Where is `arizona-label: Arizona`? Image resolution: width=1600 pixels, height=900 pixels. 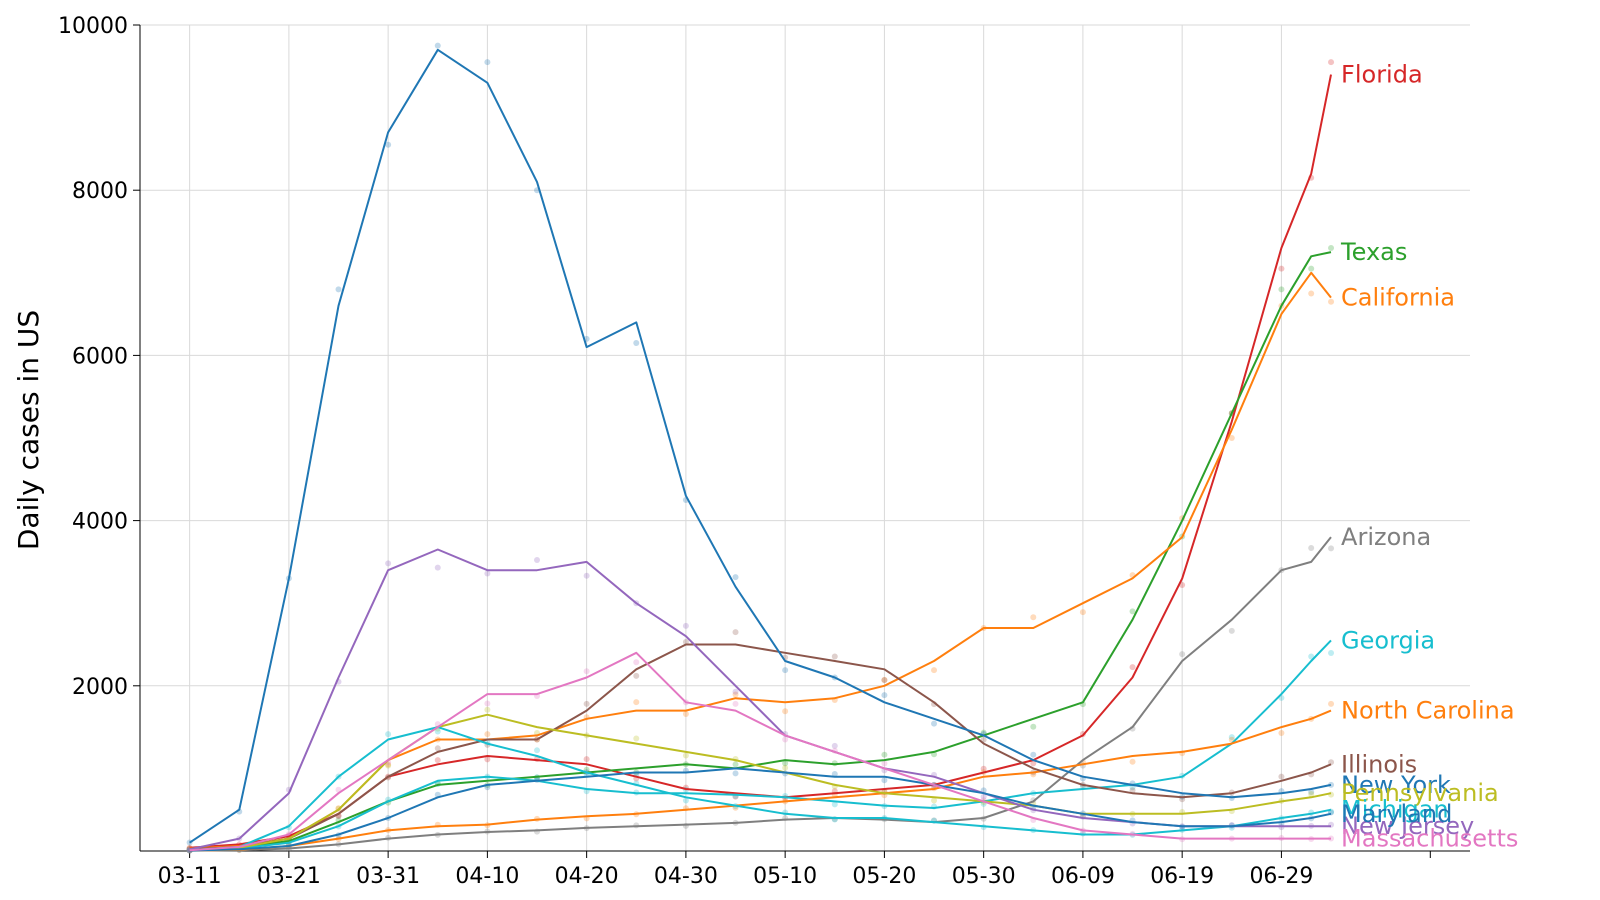 arizona-label: Arizona is located at coordinates (1386, 537).